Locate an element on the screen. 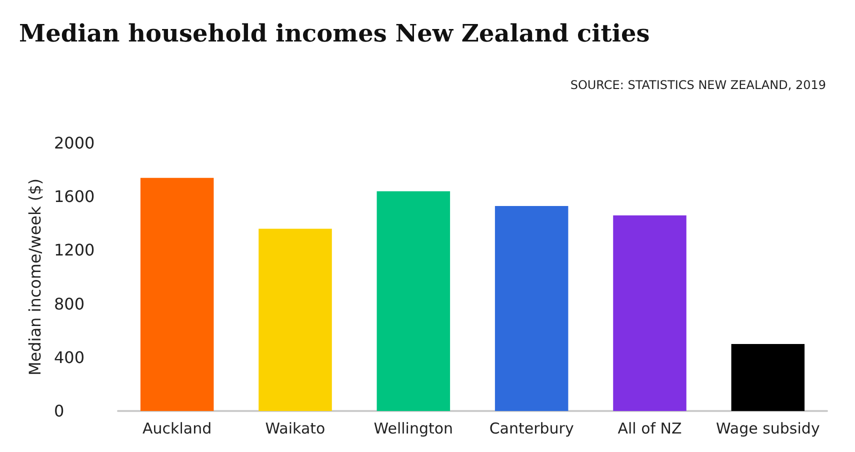  x-tick-label: Wellington is located at coordinates (414, 429).